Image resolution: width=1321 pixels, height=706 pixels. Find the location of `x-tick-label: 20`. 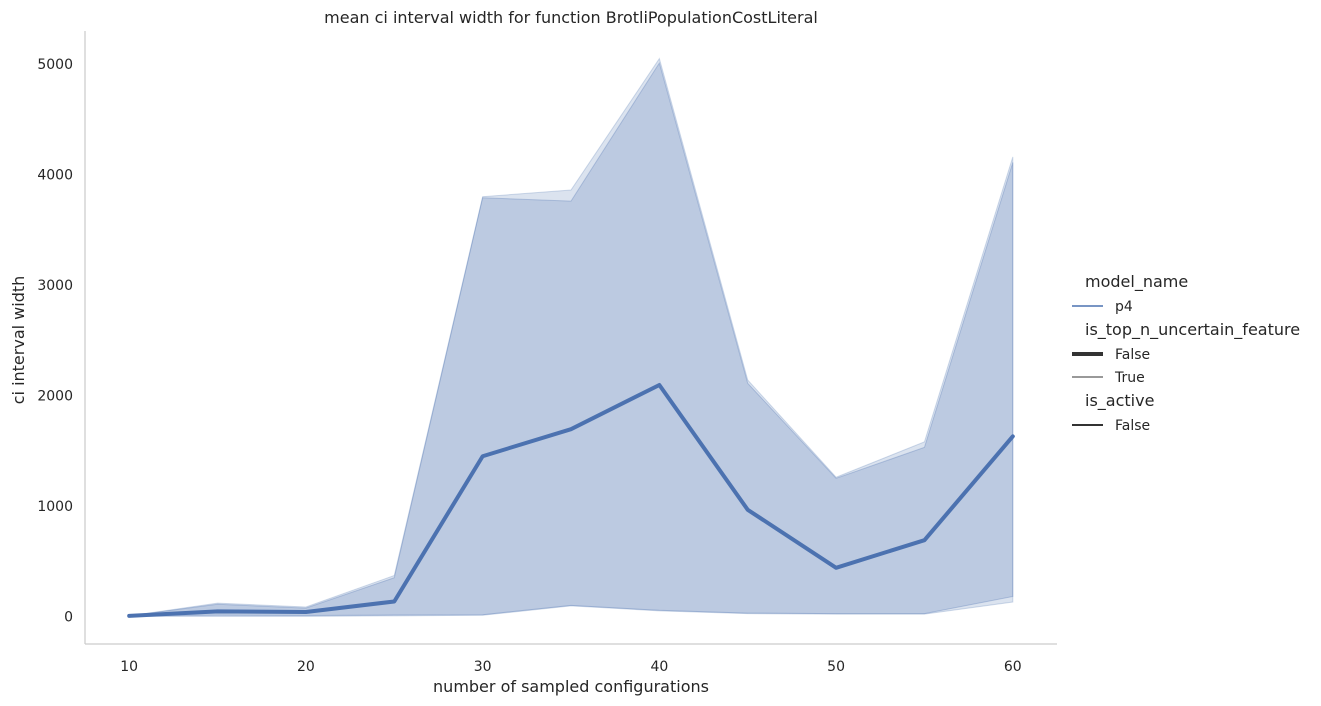

x-tick-label: 20 is located at coordinates (306, 667).